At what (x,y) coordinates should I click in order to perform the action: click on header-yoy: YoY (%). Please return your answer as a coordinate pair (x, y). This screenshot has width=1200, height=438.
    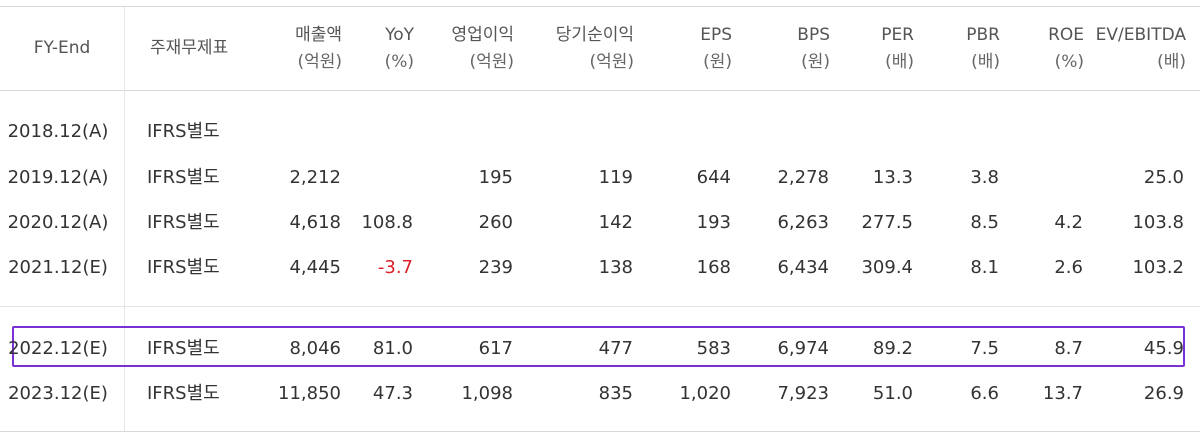
    Looking at the image, I should click on (399, 48).